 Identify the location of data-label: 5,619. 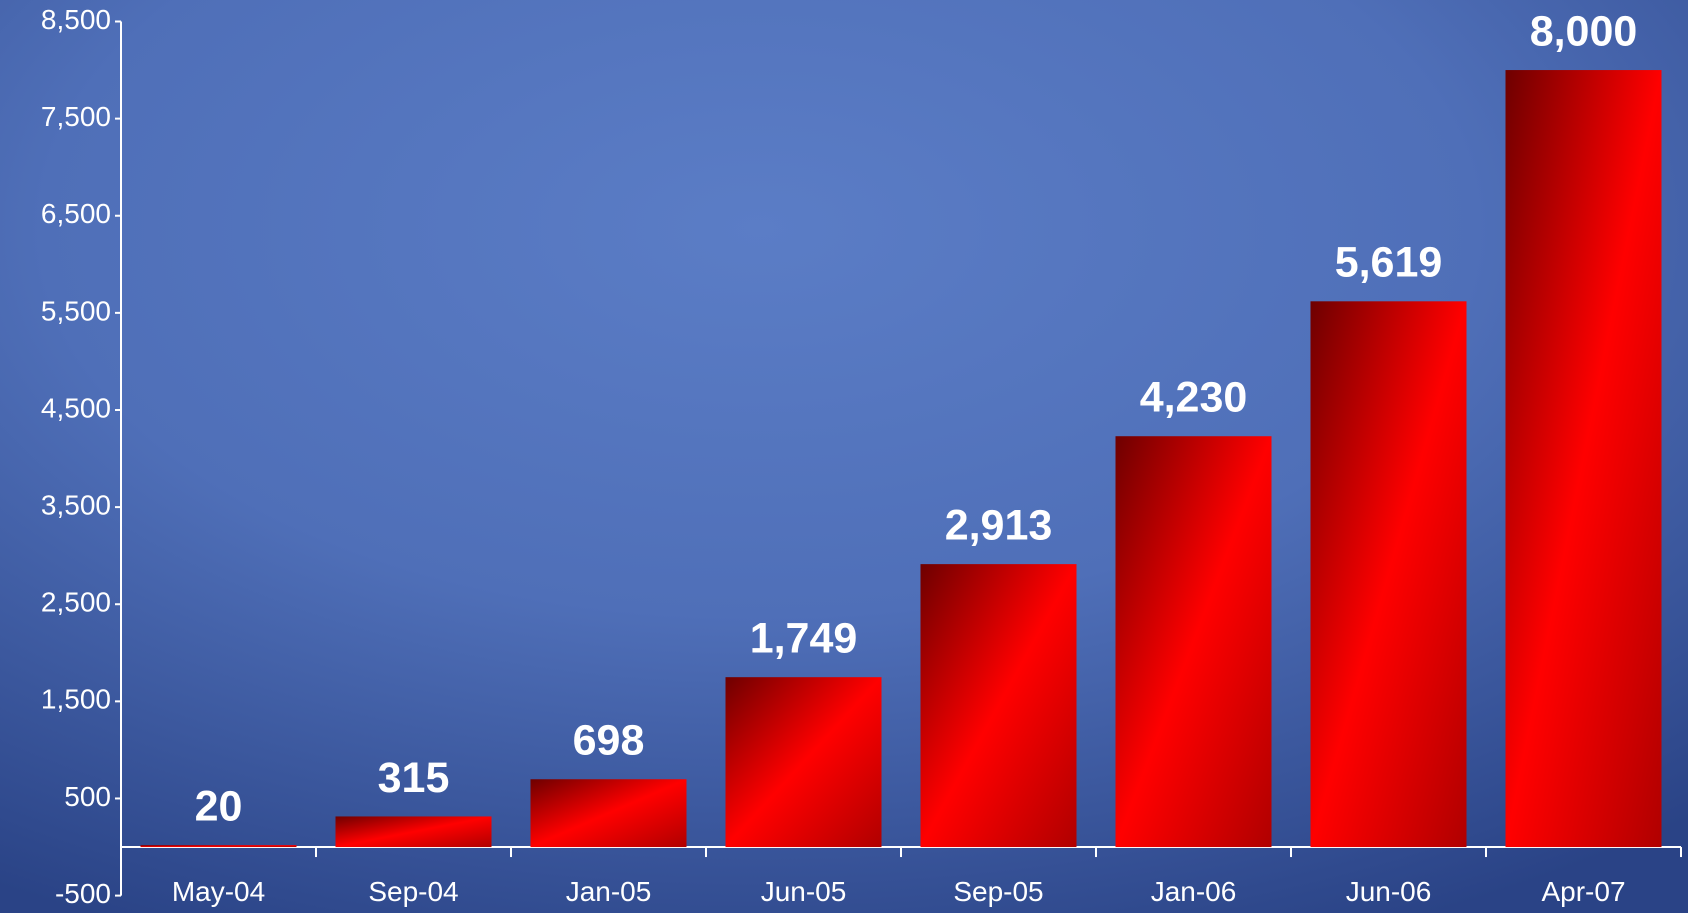
(1389, 263).